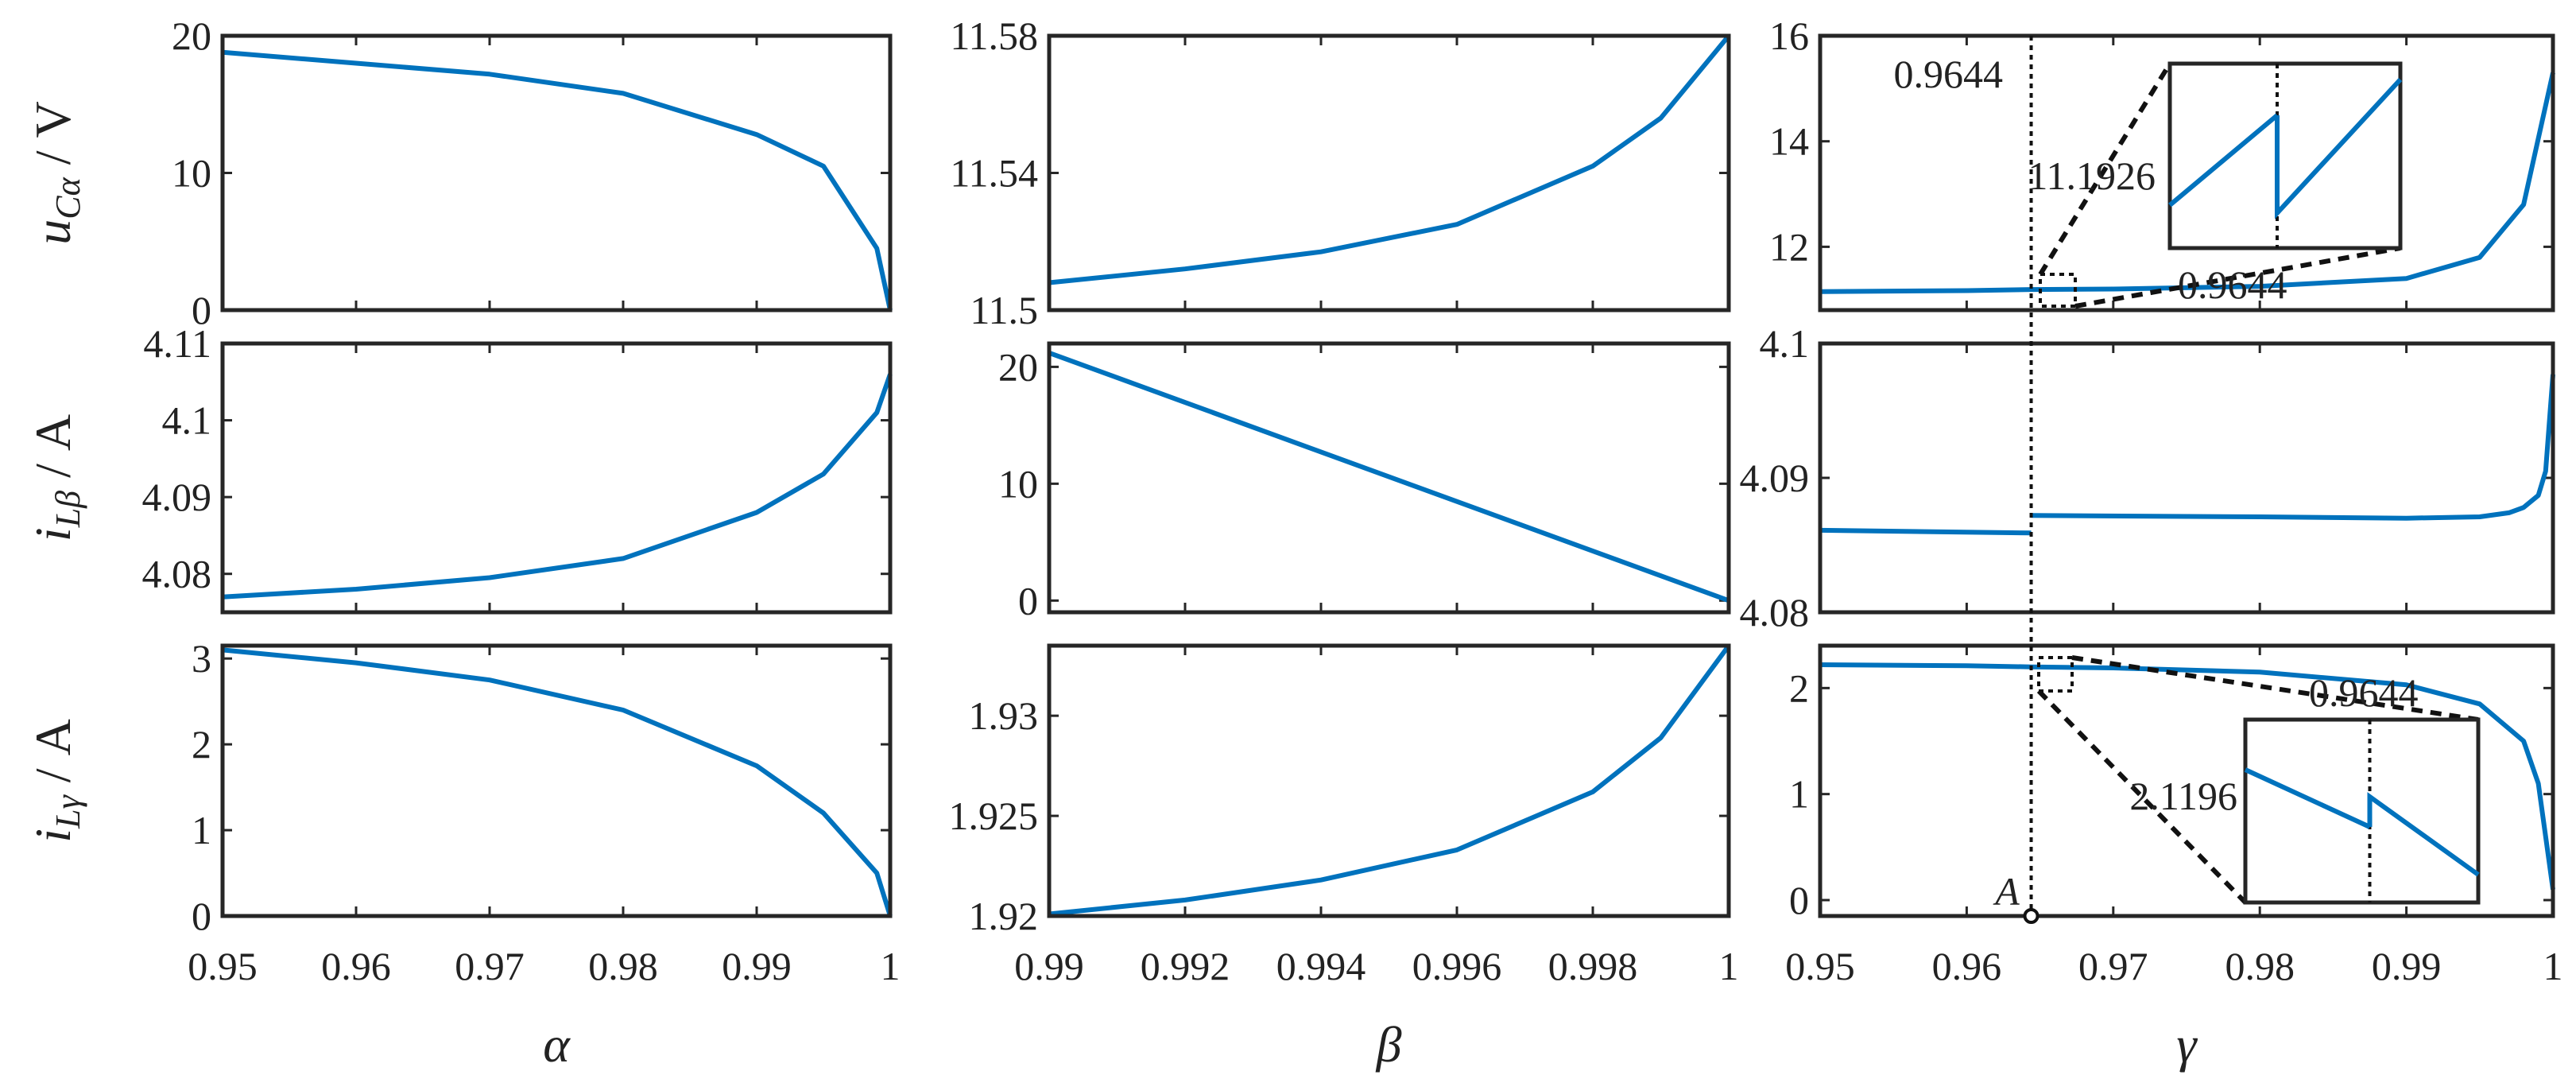 This screenshot has height=1079, width=2576. I want to click on top-zoom-series-right, so click(2339, 148).